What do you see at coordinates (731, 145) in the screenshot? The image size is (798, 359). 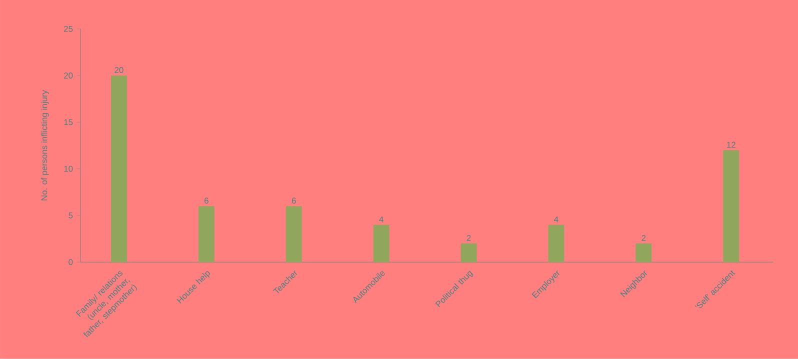 I see `data-label: 12` at bounding box center [731, 145].